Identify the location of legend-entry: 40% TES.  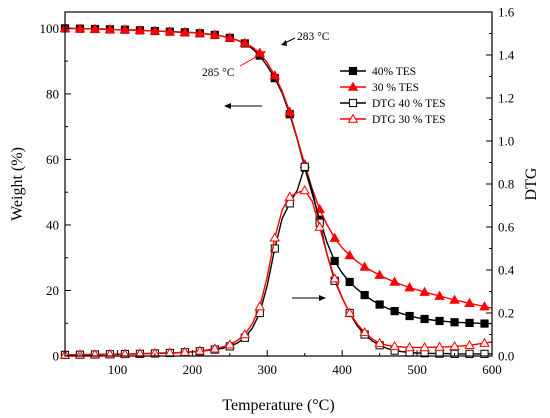
(378, 72).